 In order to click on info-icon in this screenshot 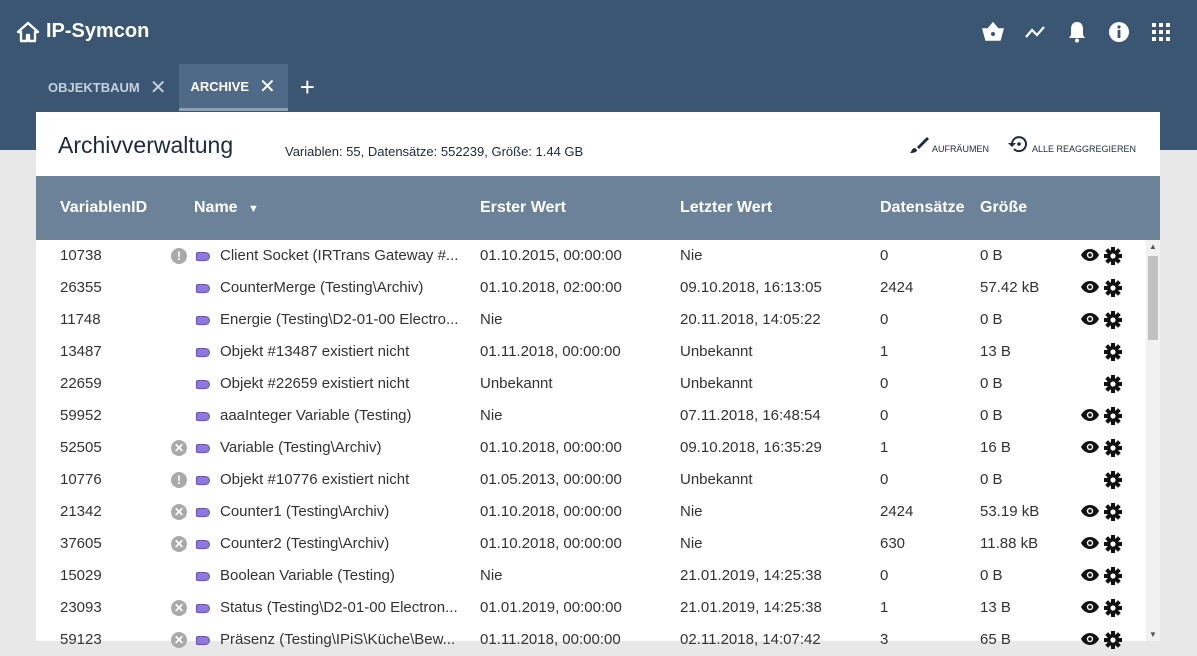, I will do `click(1119, 32)`.